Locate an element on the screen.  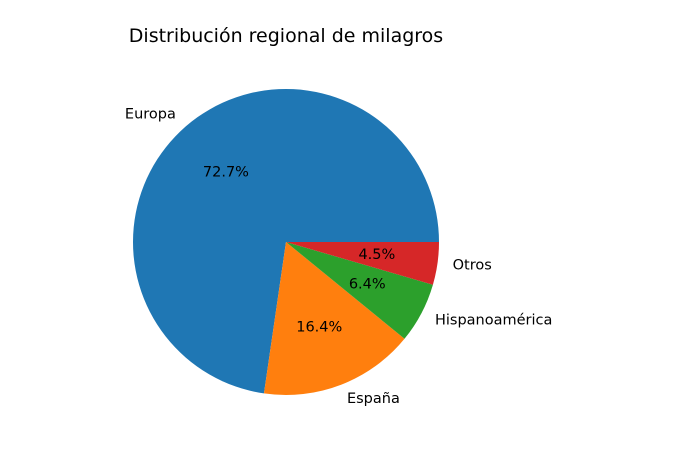
pie-slice-españa is located at coordinates (334, 319).